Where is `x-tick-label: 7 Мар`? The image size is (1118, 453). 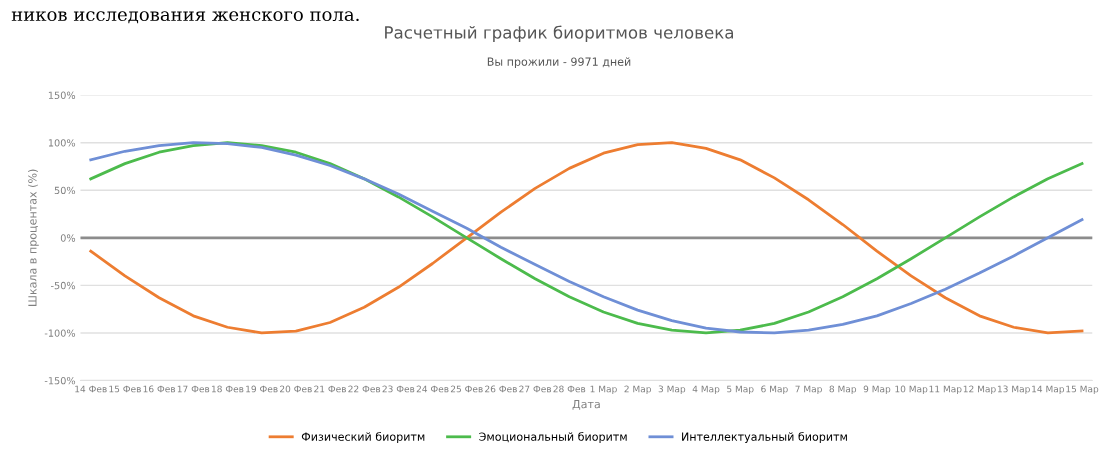
x-tick-label: 7 Мар is located at coordinates (808, 390).